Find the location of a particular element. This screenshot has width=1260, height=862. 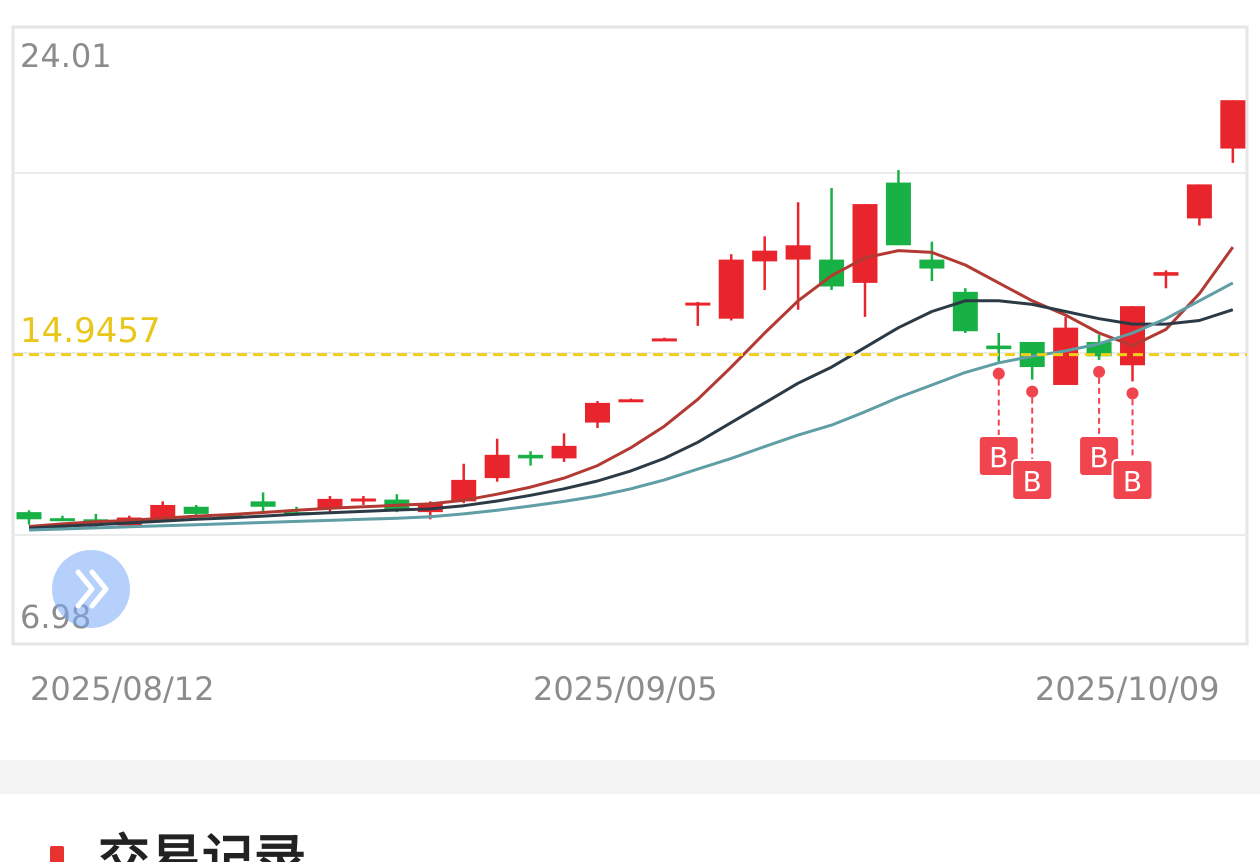

trade-records-header: 交易记录 is located at coordinates (630, 828).